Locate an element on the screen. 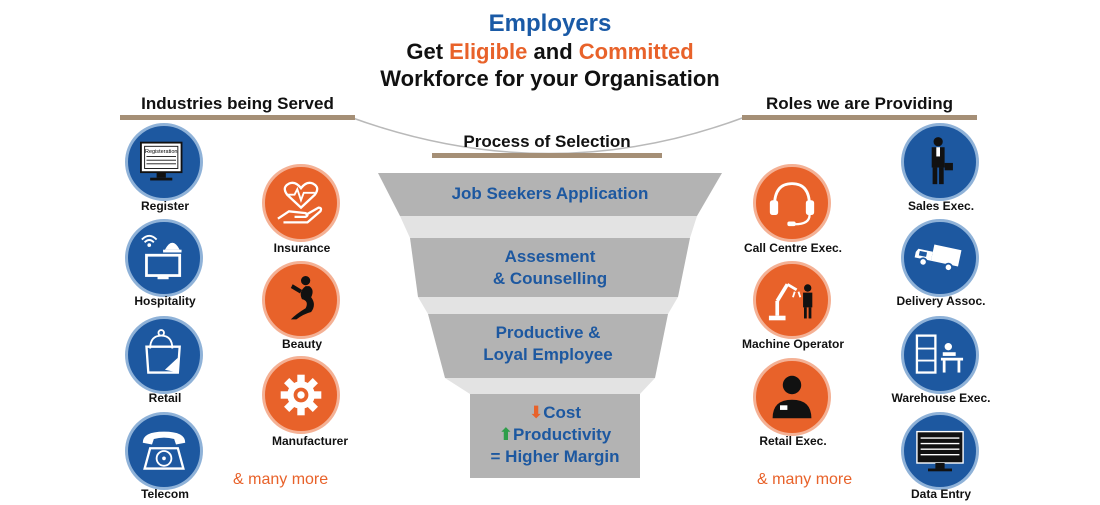 The image size is (1100, 505). telecom-circle is located at coordinates (164, 451).